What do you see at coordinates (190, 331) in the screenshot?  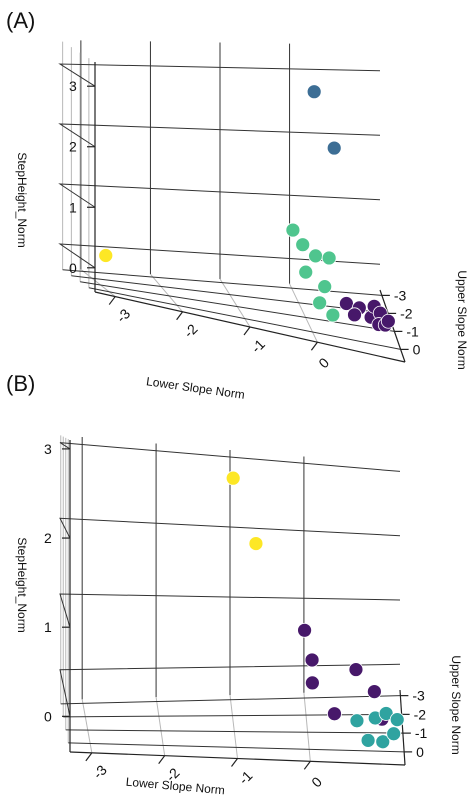 I see `x-tick-label: -2` at bounding box center [190, 331].